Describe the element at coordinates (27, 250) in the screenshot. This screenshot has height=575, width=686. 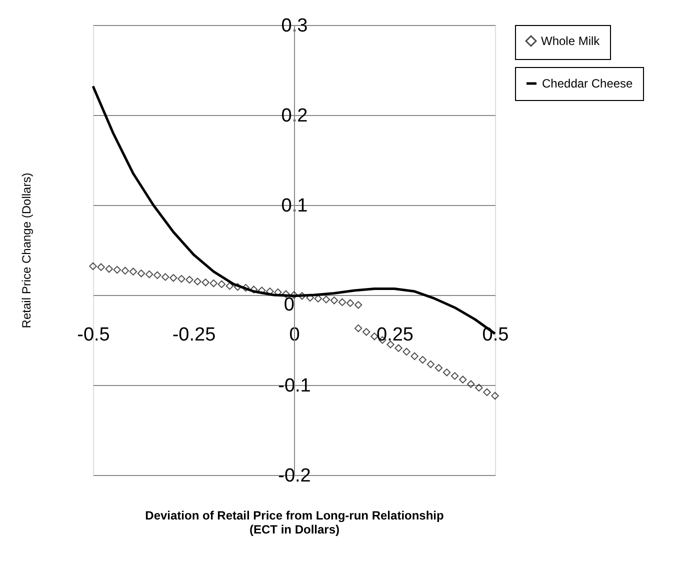
I see `y-axis-title: Retail Price Change (Dollars)` at that location.